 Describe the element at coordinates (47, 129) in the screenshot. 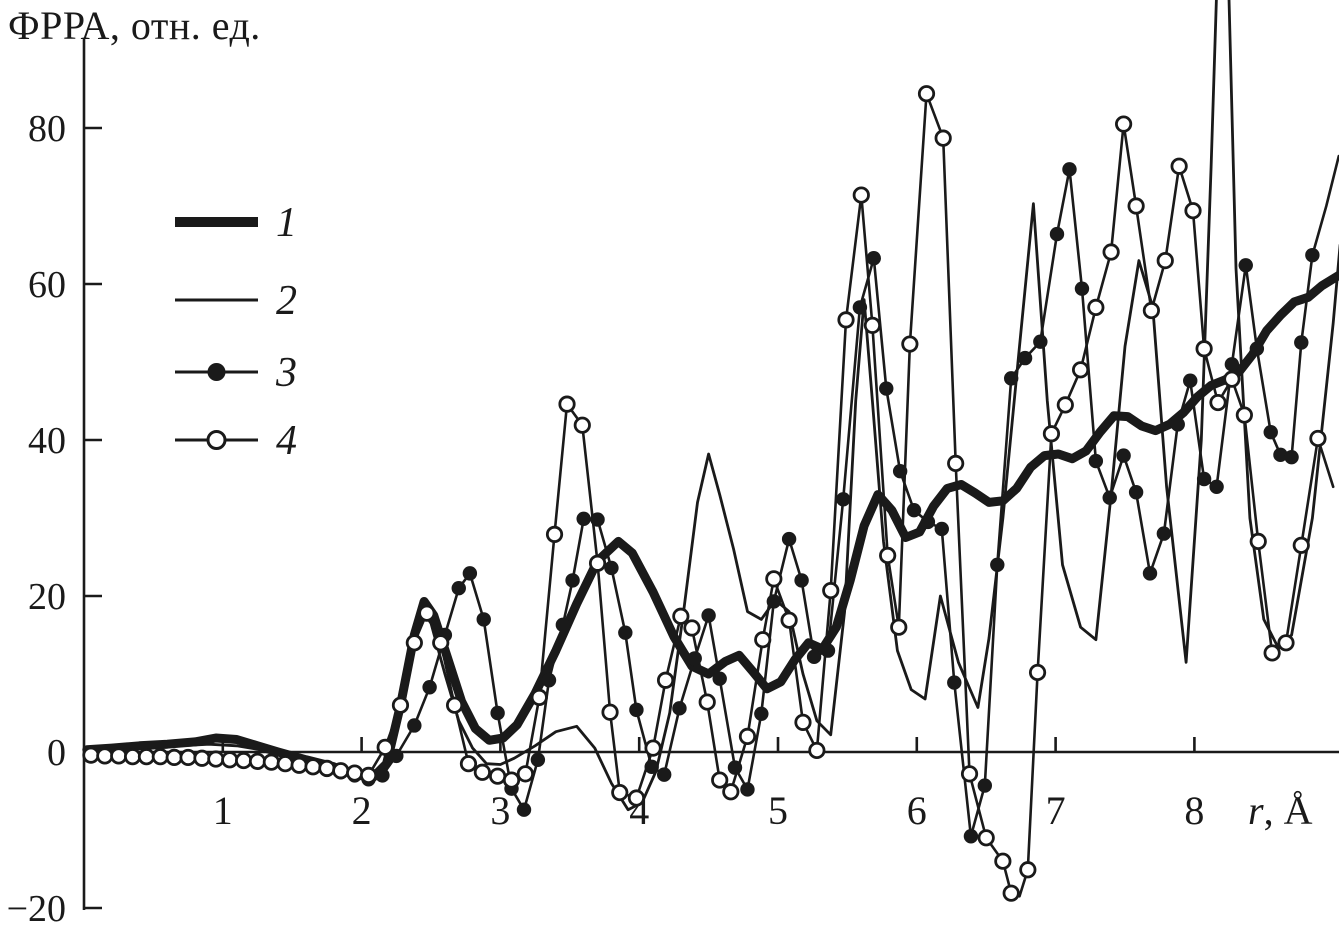

I see `y-tick-label: 80` at that location.